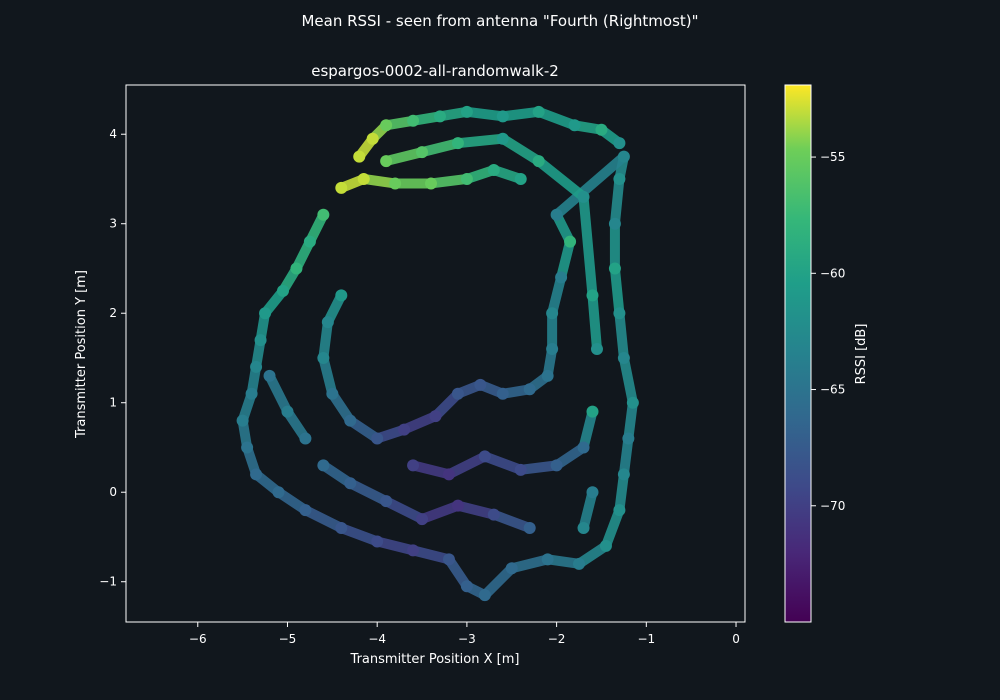  What do you see at coordinates (464, 634) in the screenshot?
I see `x-axis-ticks: −6 −5 −4 −3 −2 −1 0` at bounding box center [464, 634].